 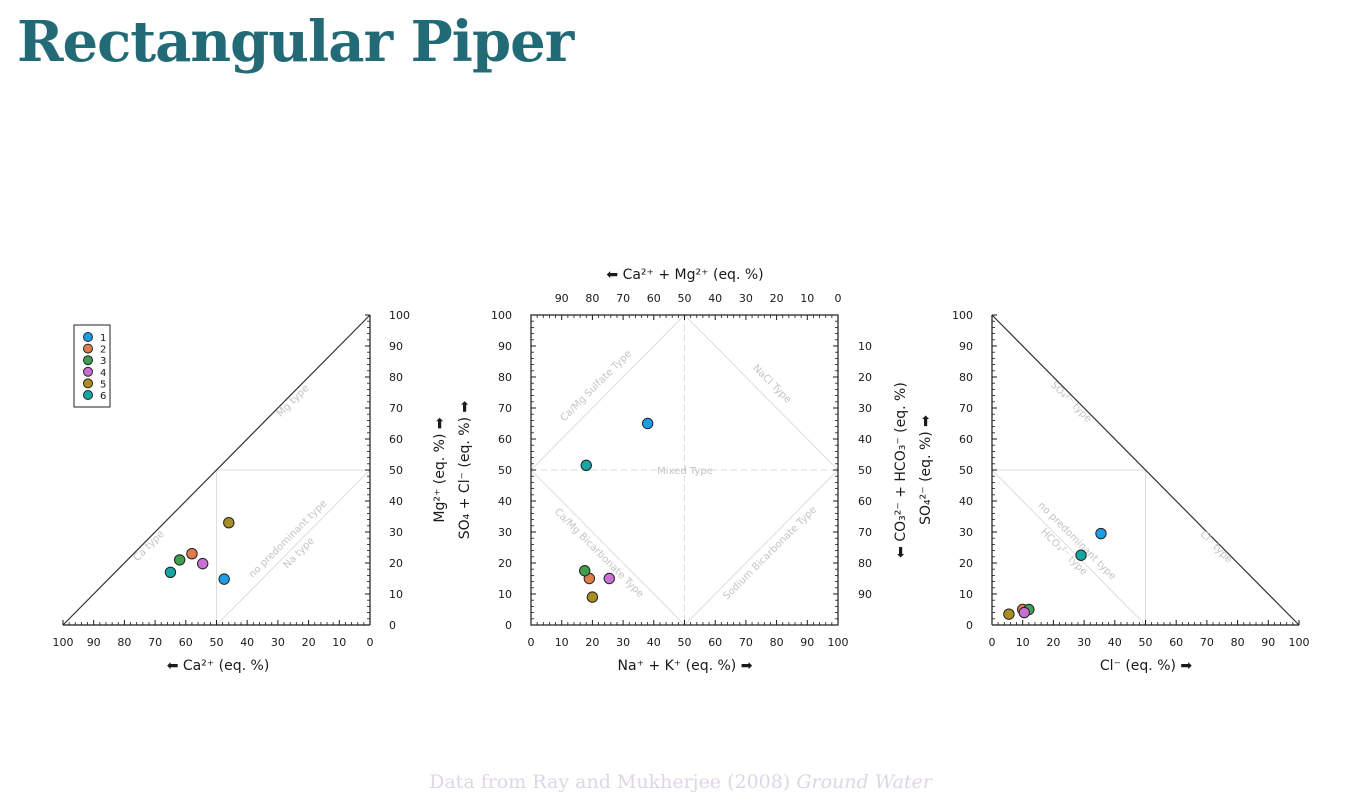 I want to click on legend-label: 5, so click(x=103, y=384).